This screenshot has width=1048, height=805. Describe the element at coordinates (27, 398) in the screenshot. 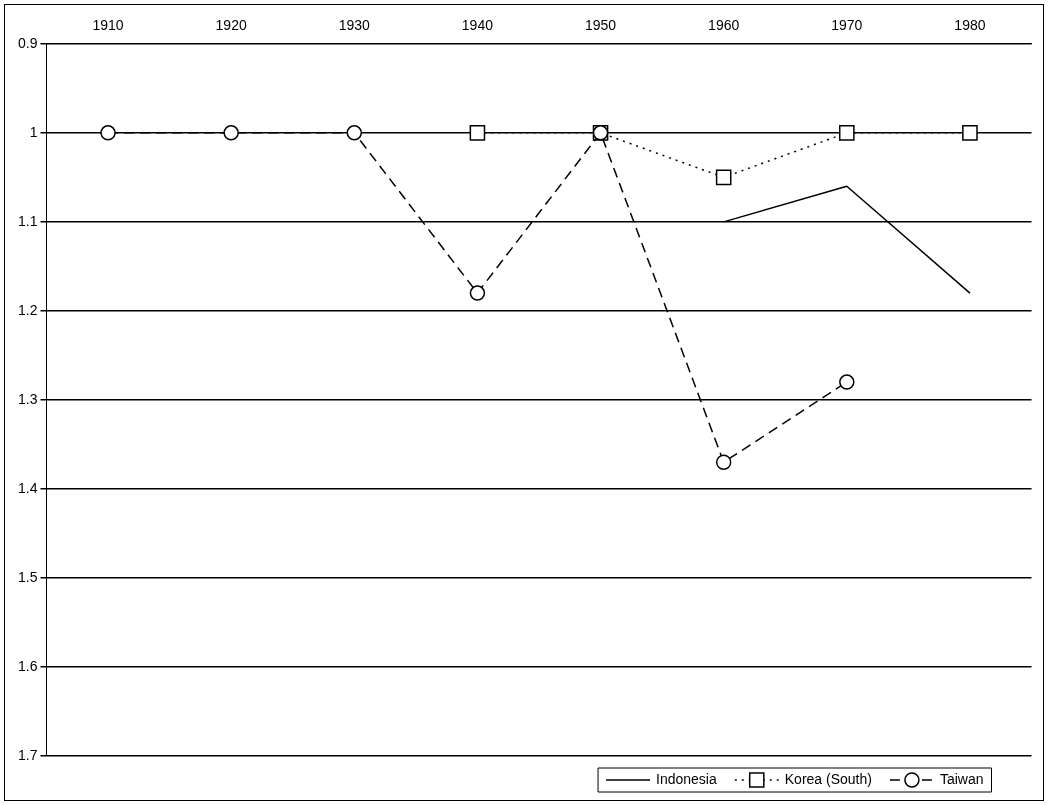

I see `y-tick-label: 1.3` at that location.